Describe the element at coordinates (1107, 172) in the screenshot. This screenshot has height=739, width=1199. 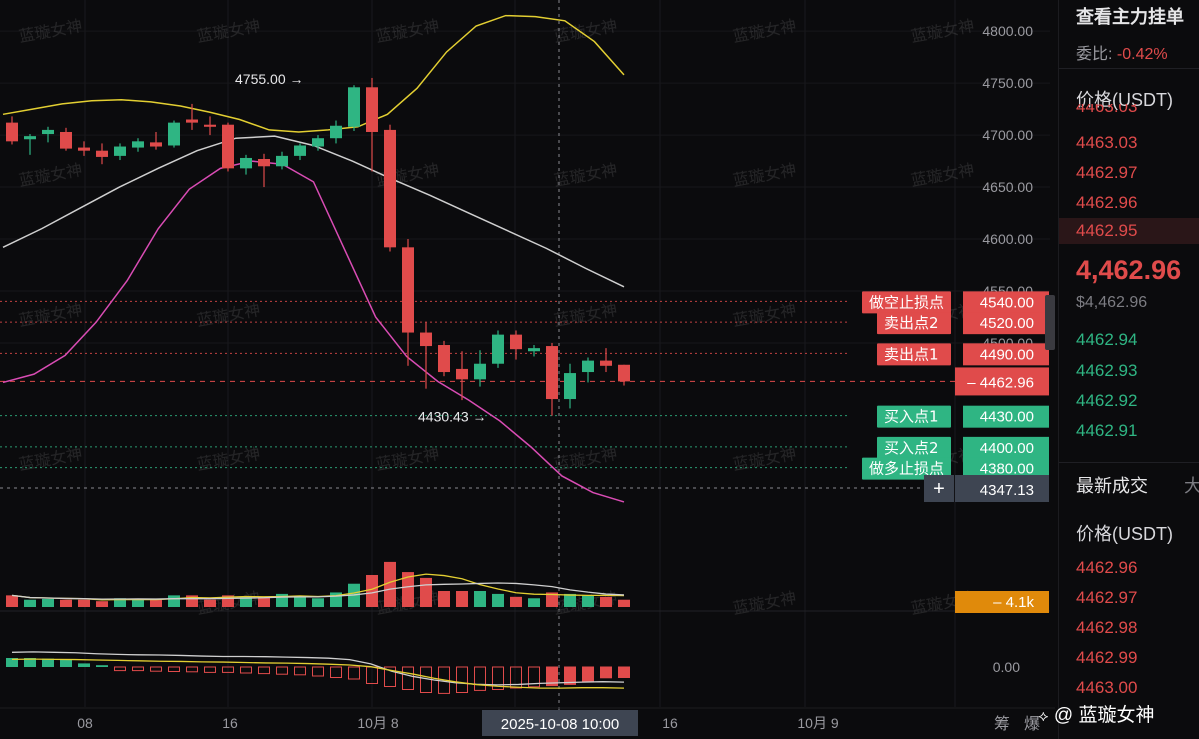
I see `ask-row: 4462.97` at that location.